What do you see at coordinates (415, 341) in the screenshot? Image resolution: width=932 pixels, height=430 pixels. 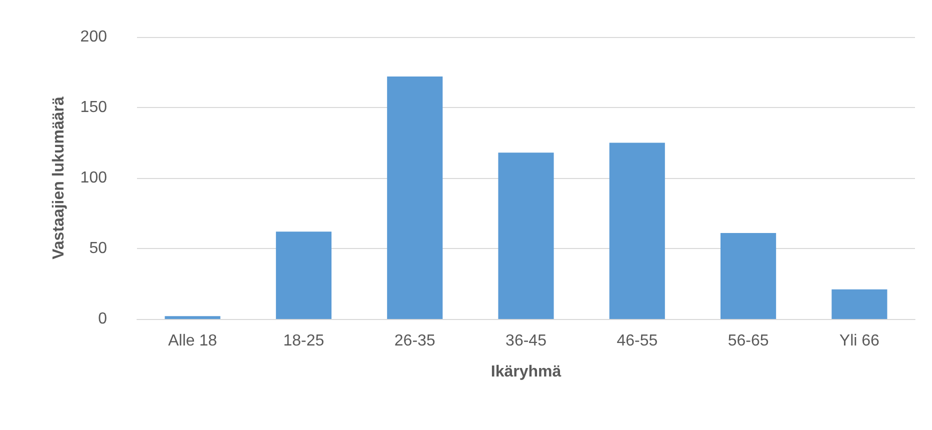 I see `x-tick-label: 26-35` at bounding box center [415, 341].